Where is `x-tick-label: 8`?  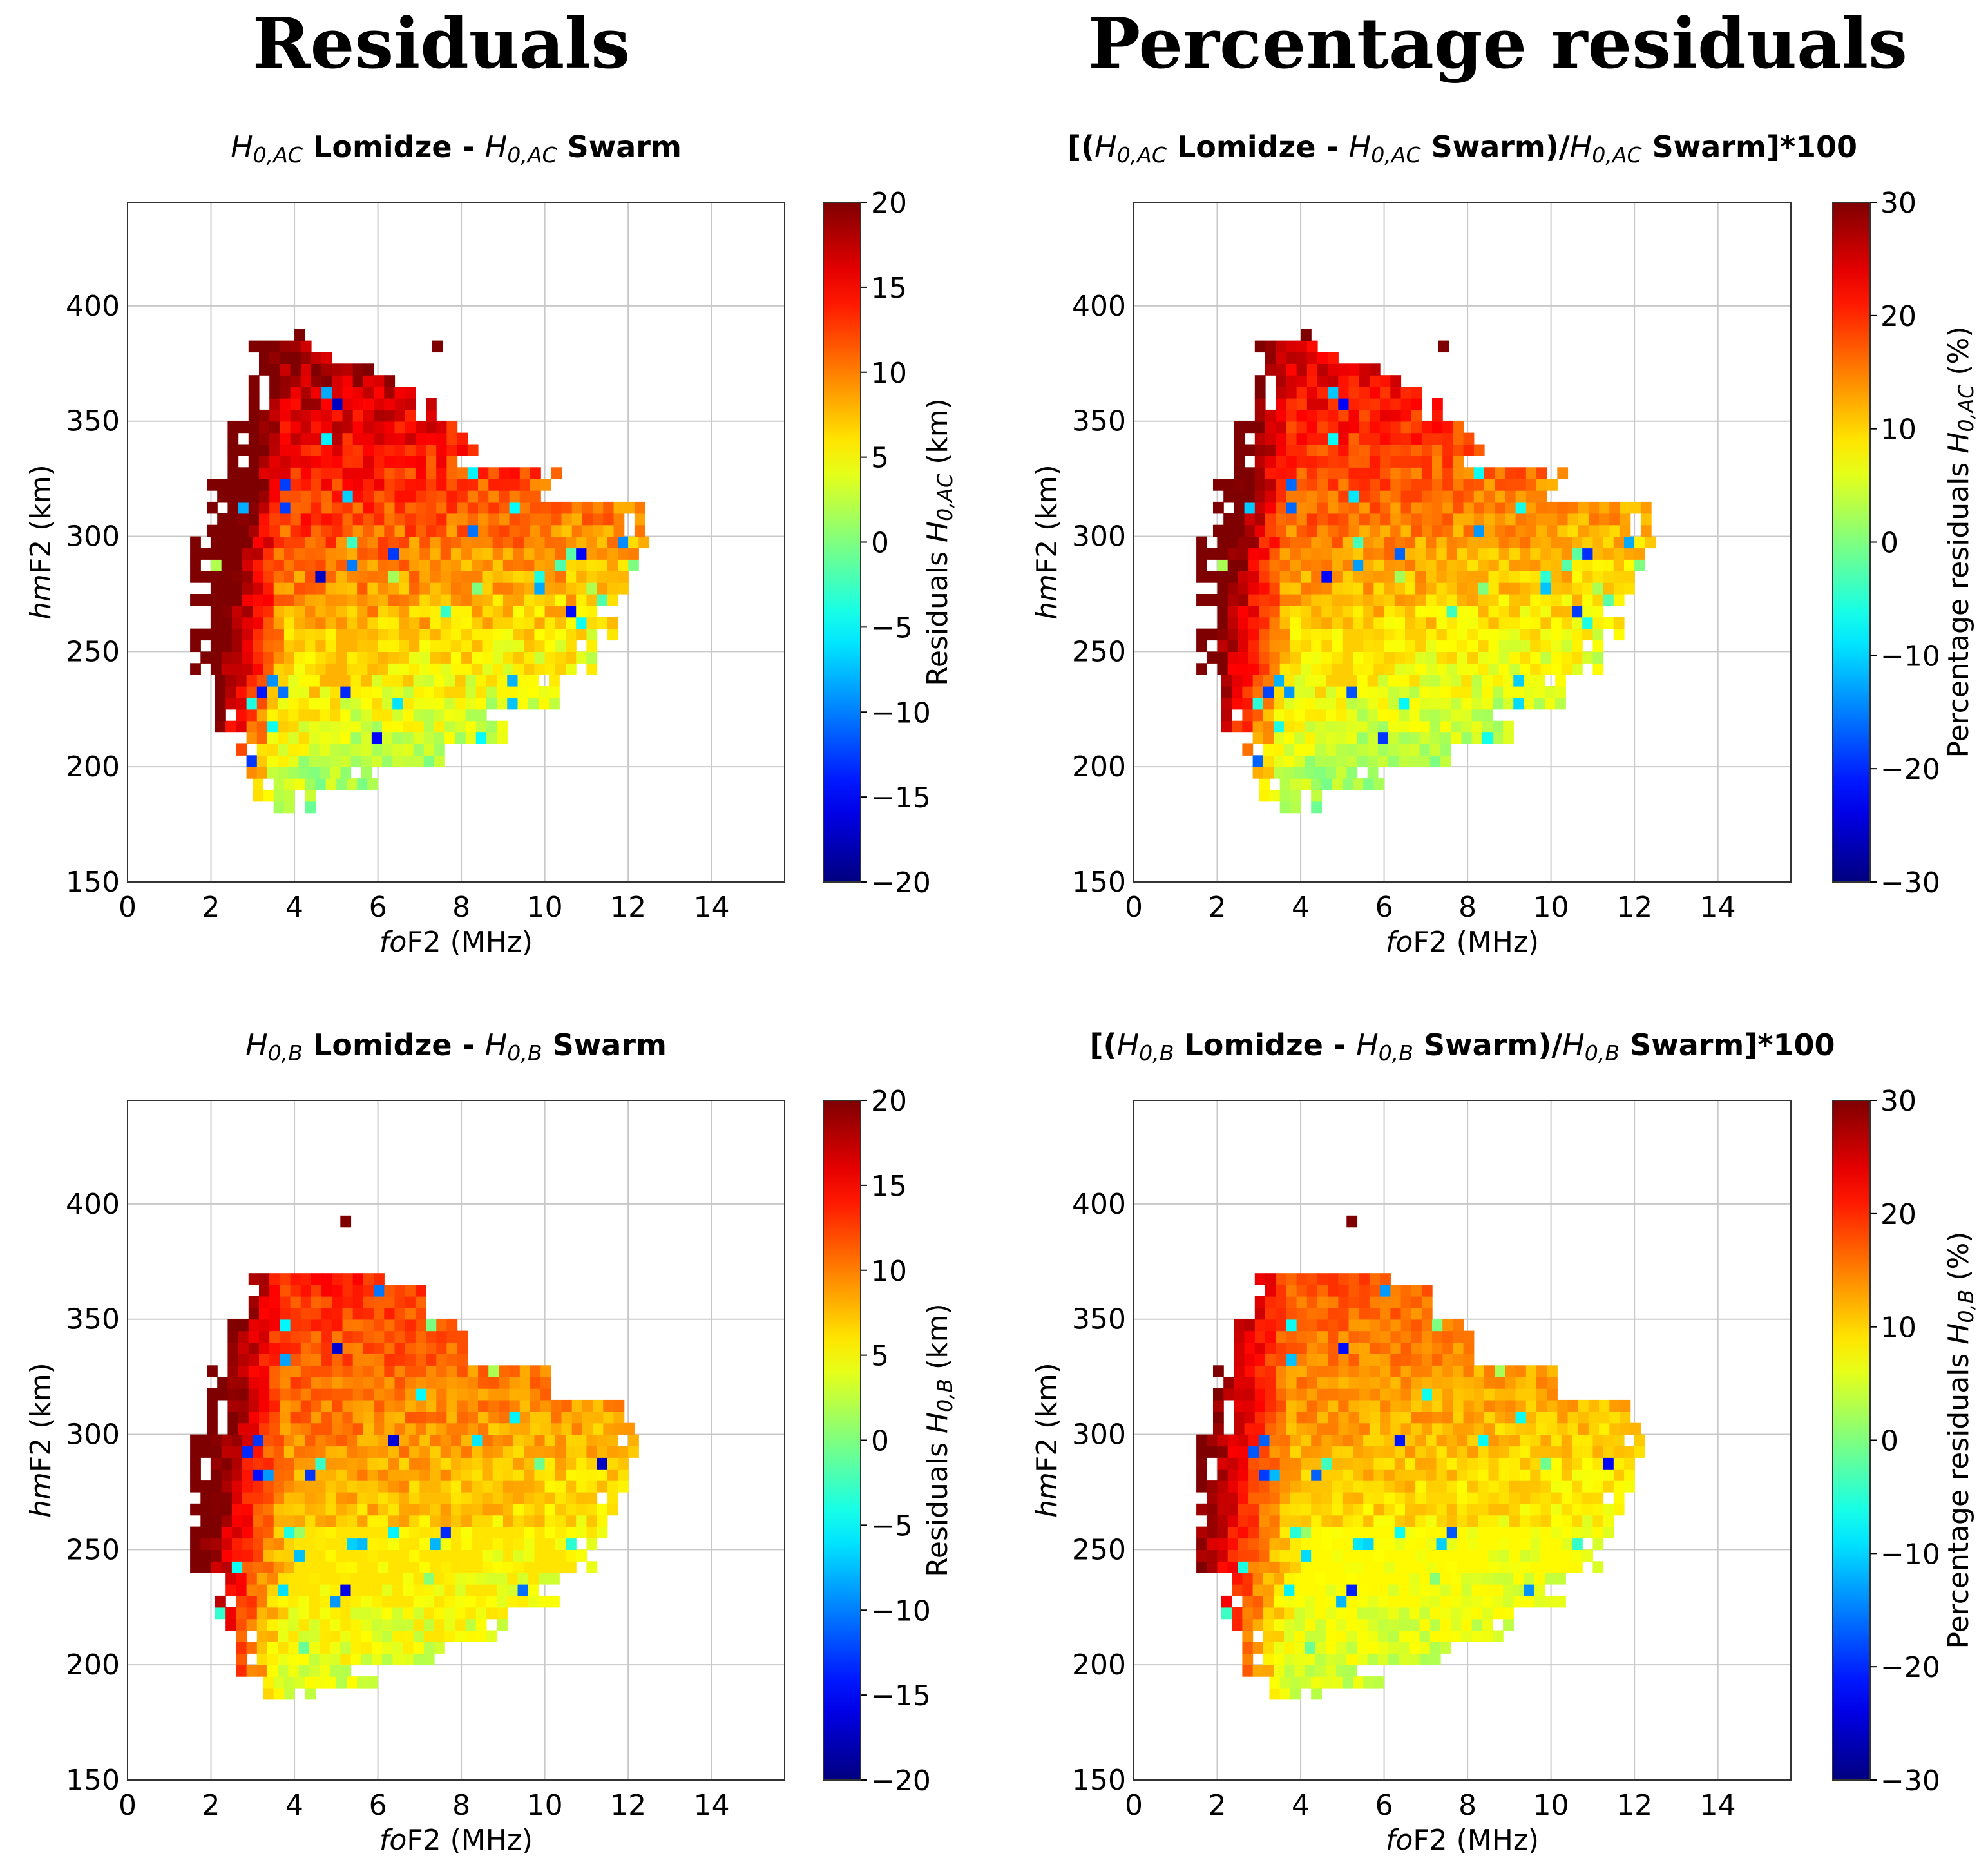 x-tick-label: 8 is located at coordinates (1467, 1806).